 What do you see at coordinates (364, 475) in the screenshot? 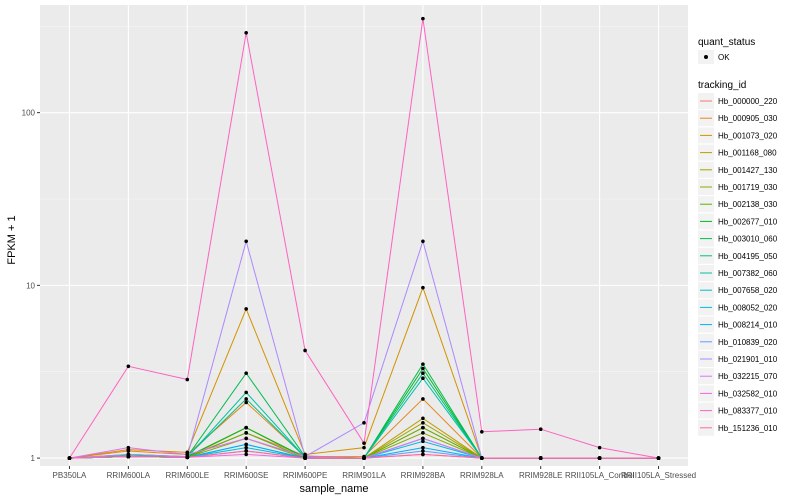
I see `x-tick-label: RRIM901LA` at bounding box center [364, 475].